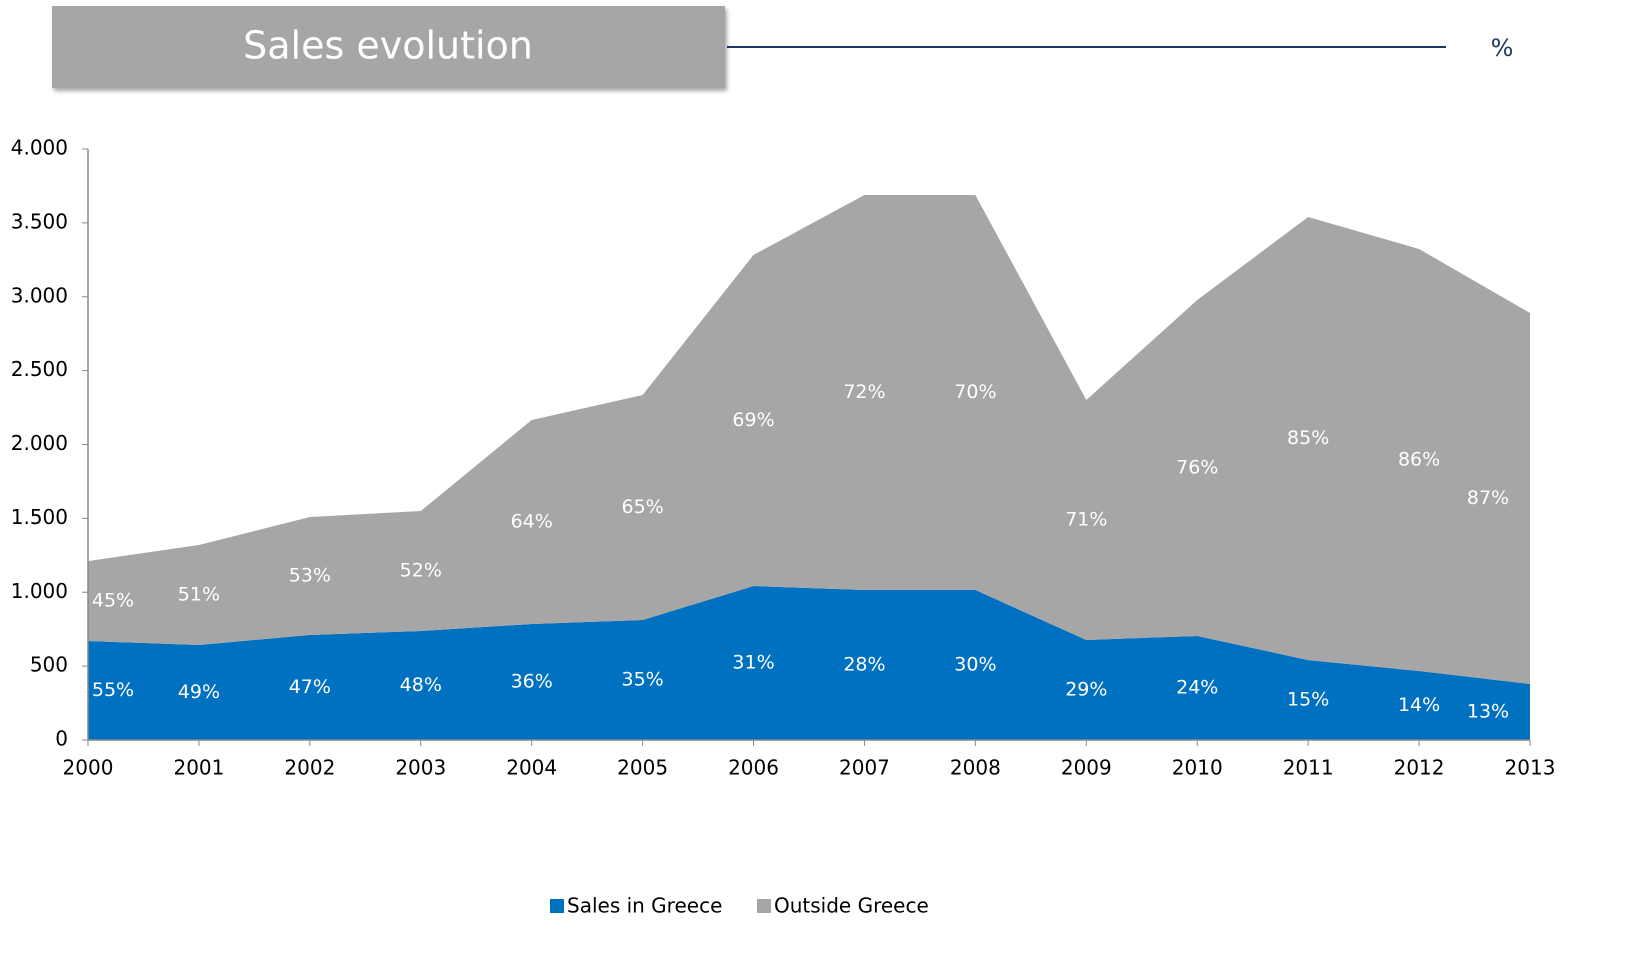 The height and width of the screenshot is (959, 1637). Describe the element at coordinates (1086, 520) in the screenshot. I see `data-label: 71%` at that location.